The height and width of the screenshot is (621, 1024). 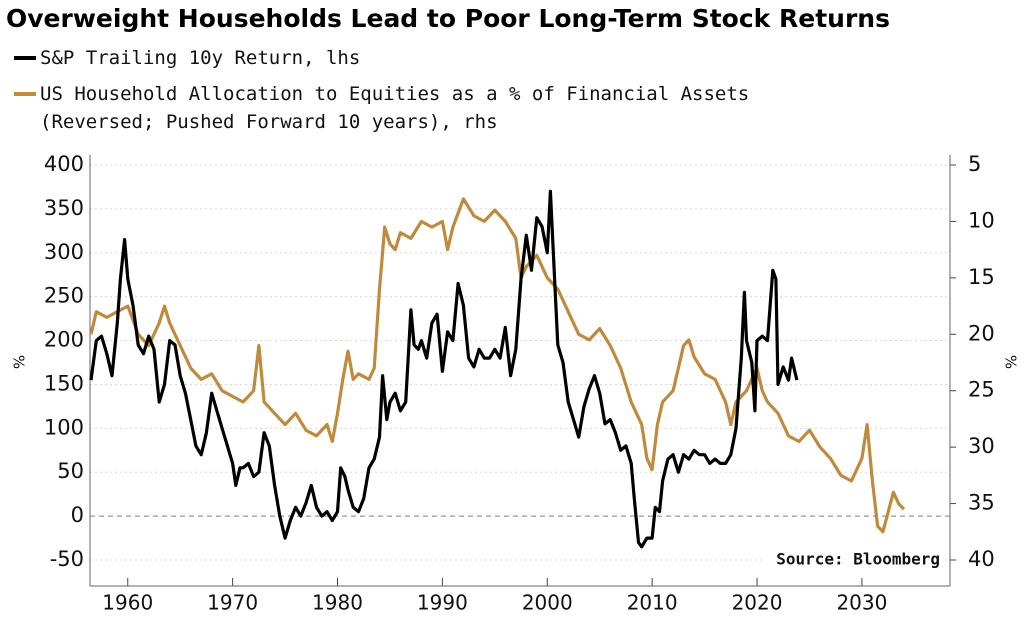 I want to click on annotation-bg, so click(x=853, y=559).